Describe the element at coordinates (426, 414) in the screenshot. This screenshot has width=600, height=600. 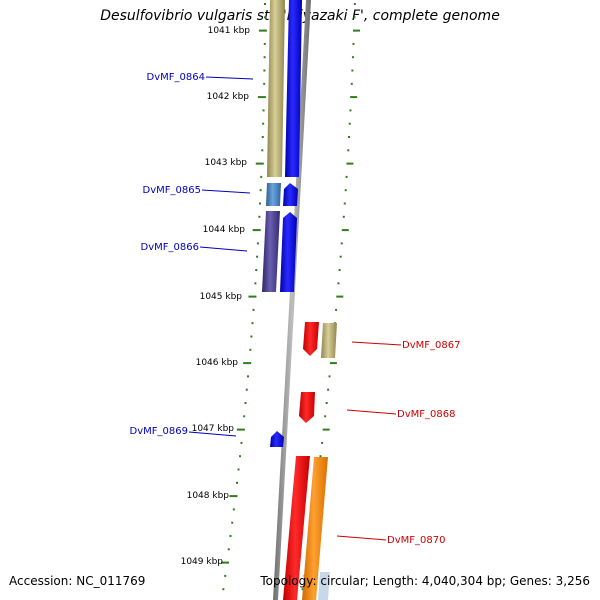
I see `gene-label-dvmf-0868: DvMF_0868` at that location.